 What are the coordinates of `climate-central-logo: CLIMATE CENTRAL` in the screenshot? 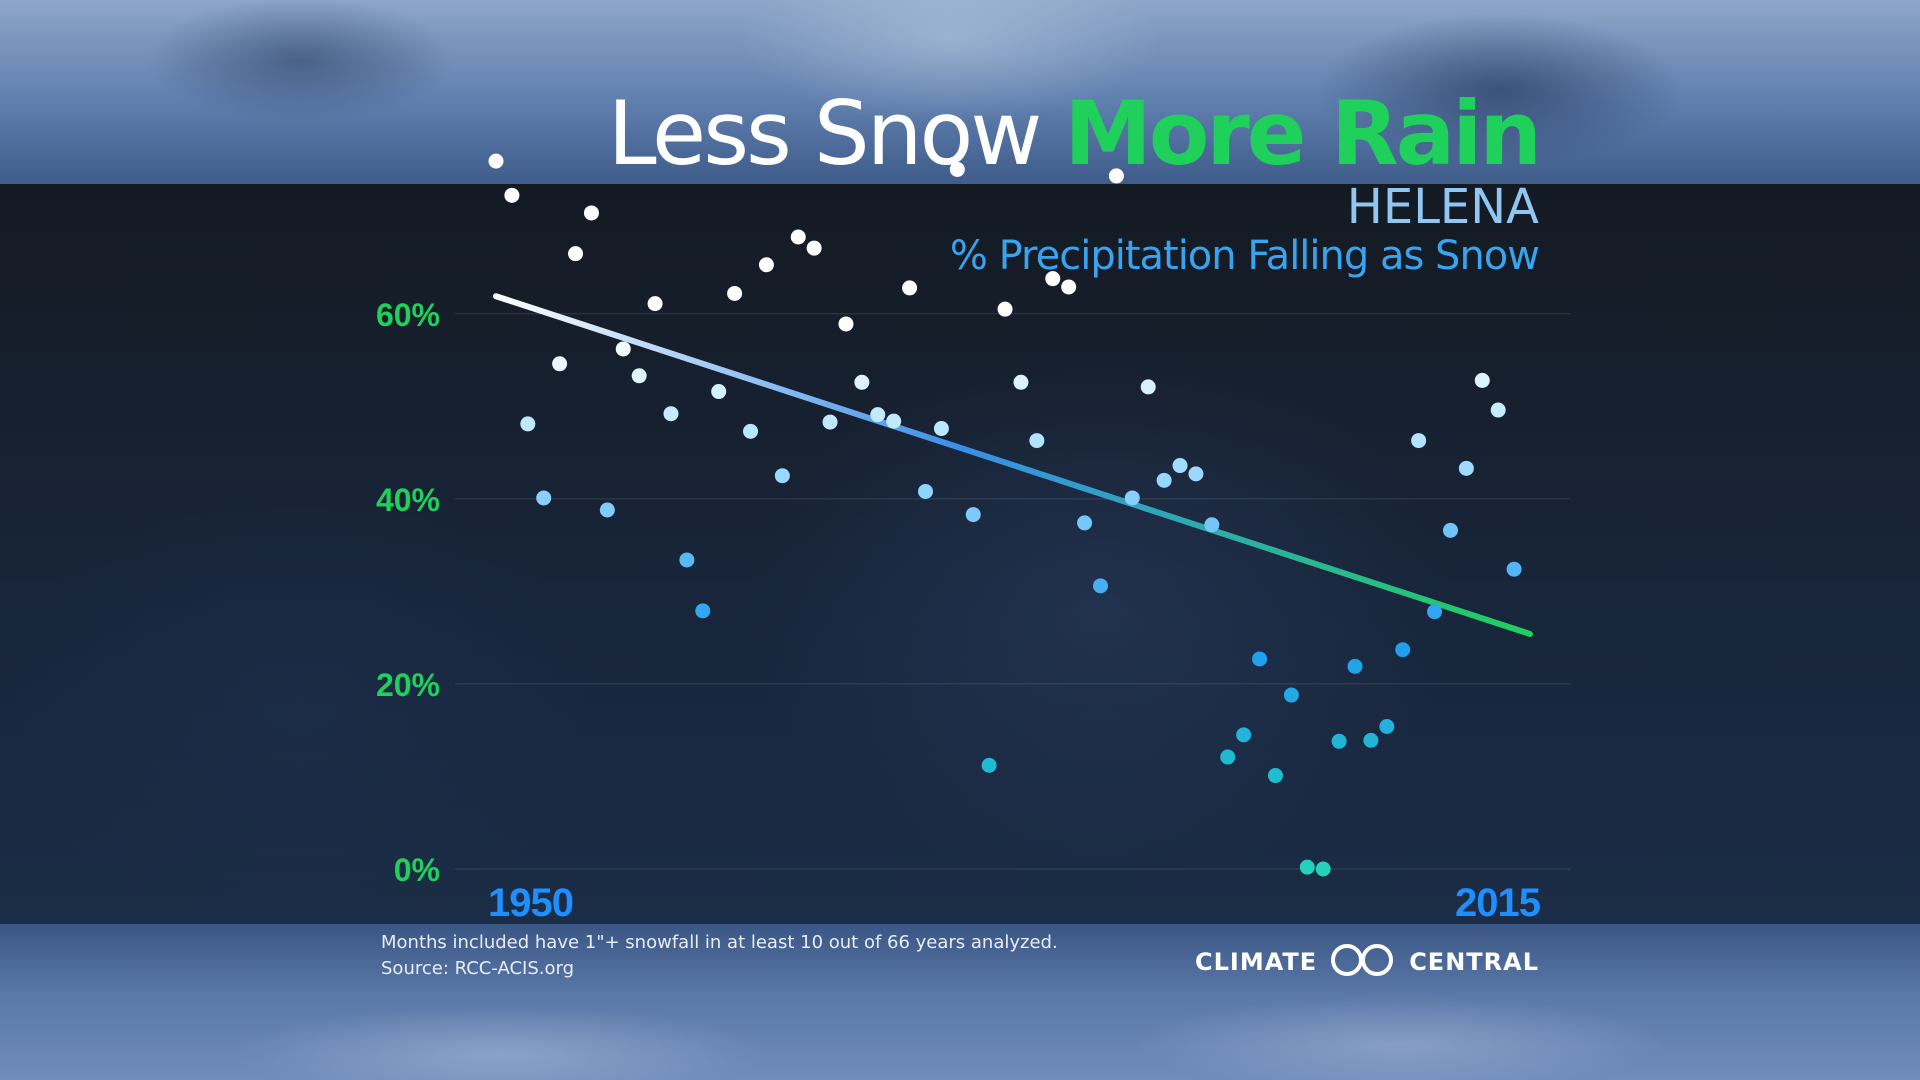 It's located at (1367, 962).